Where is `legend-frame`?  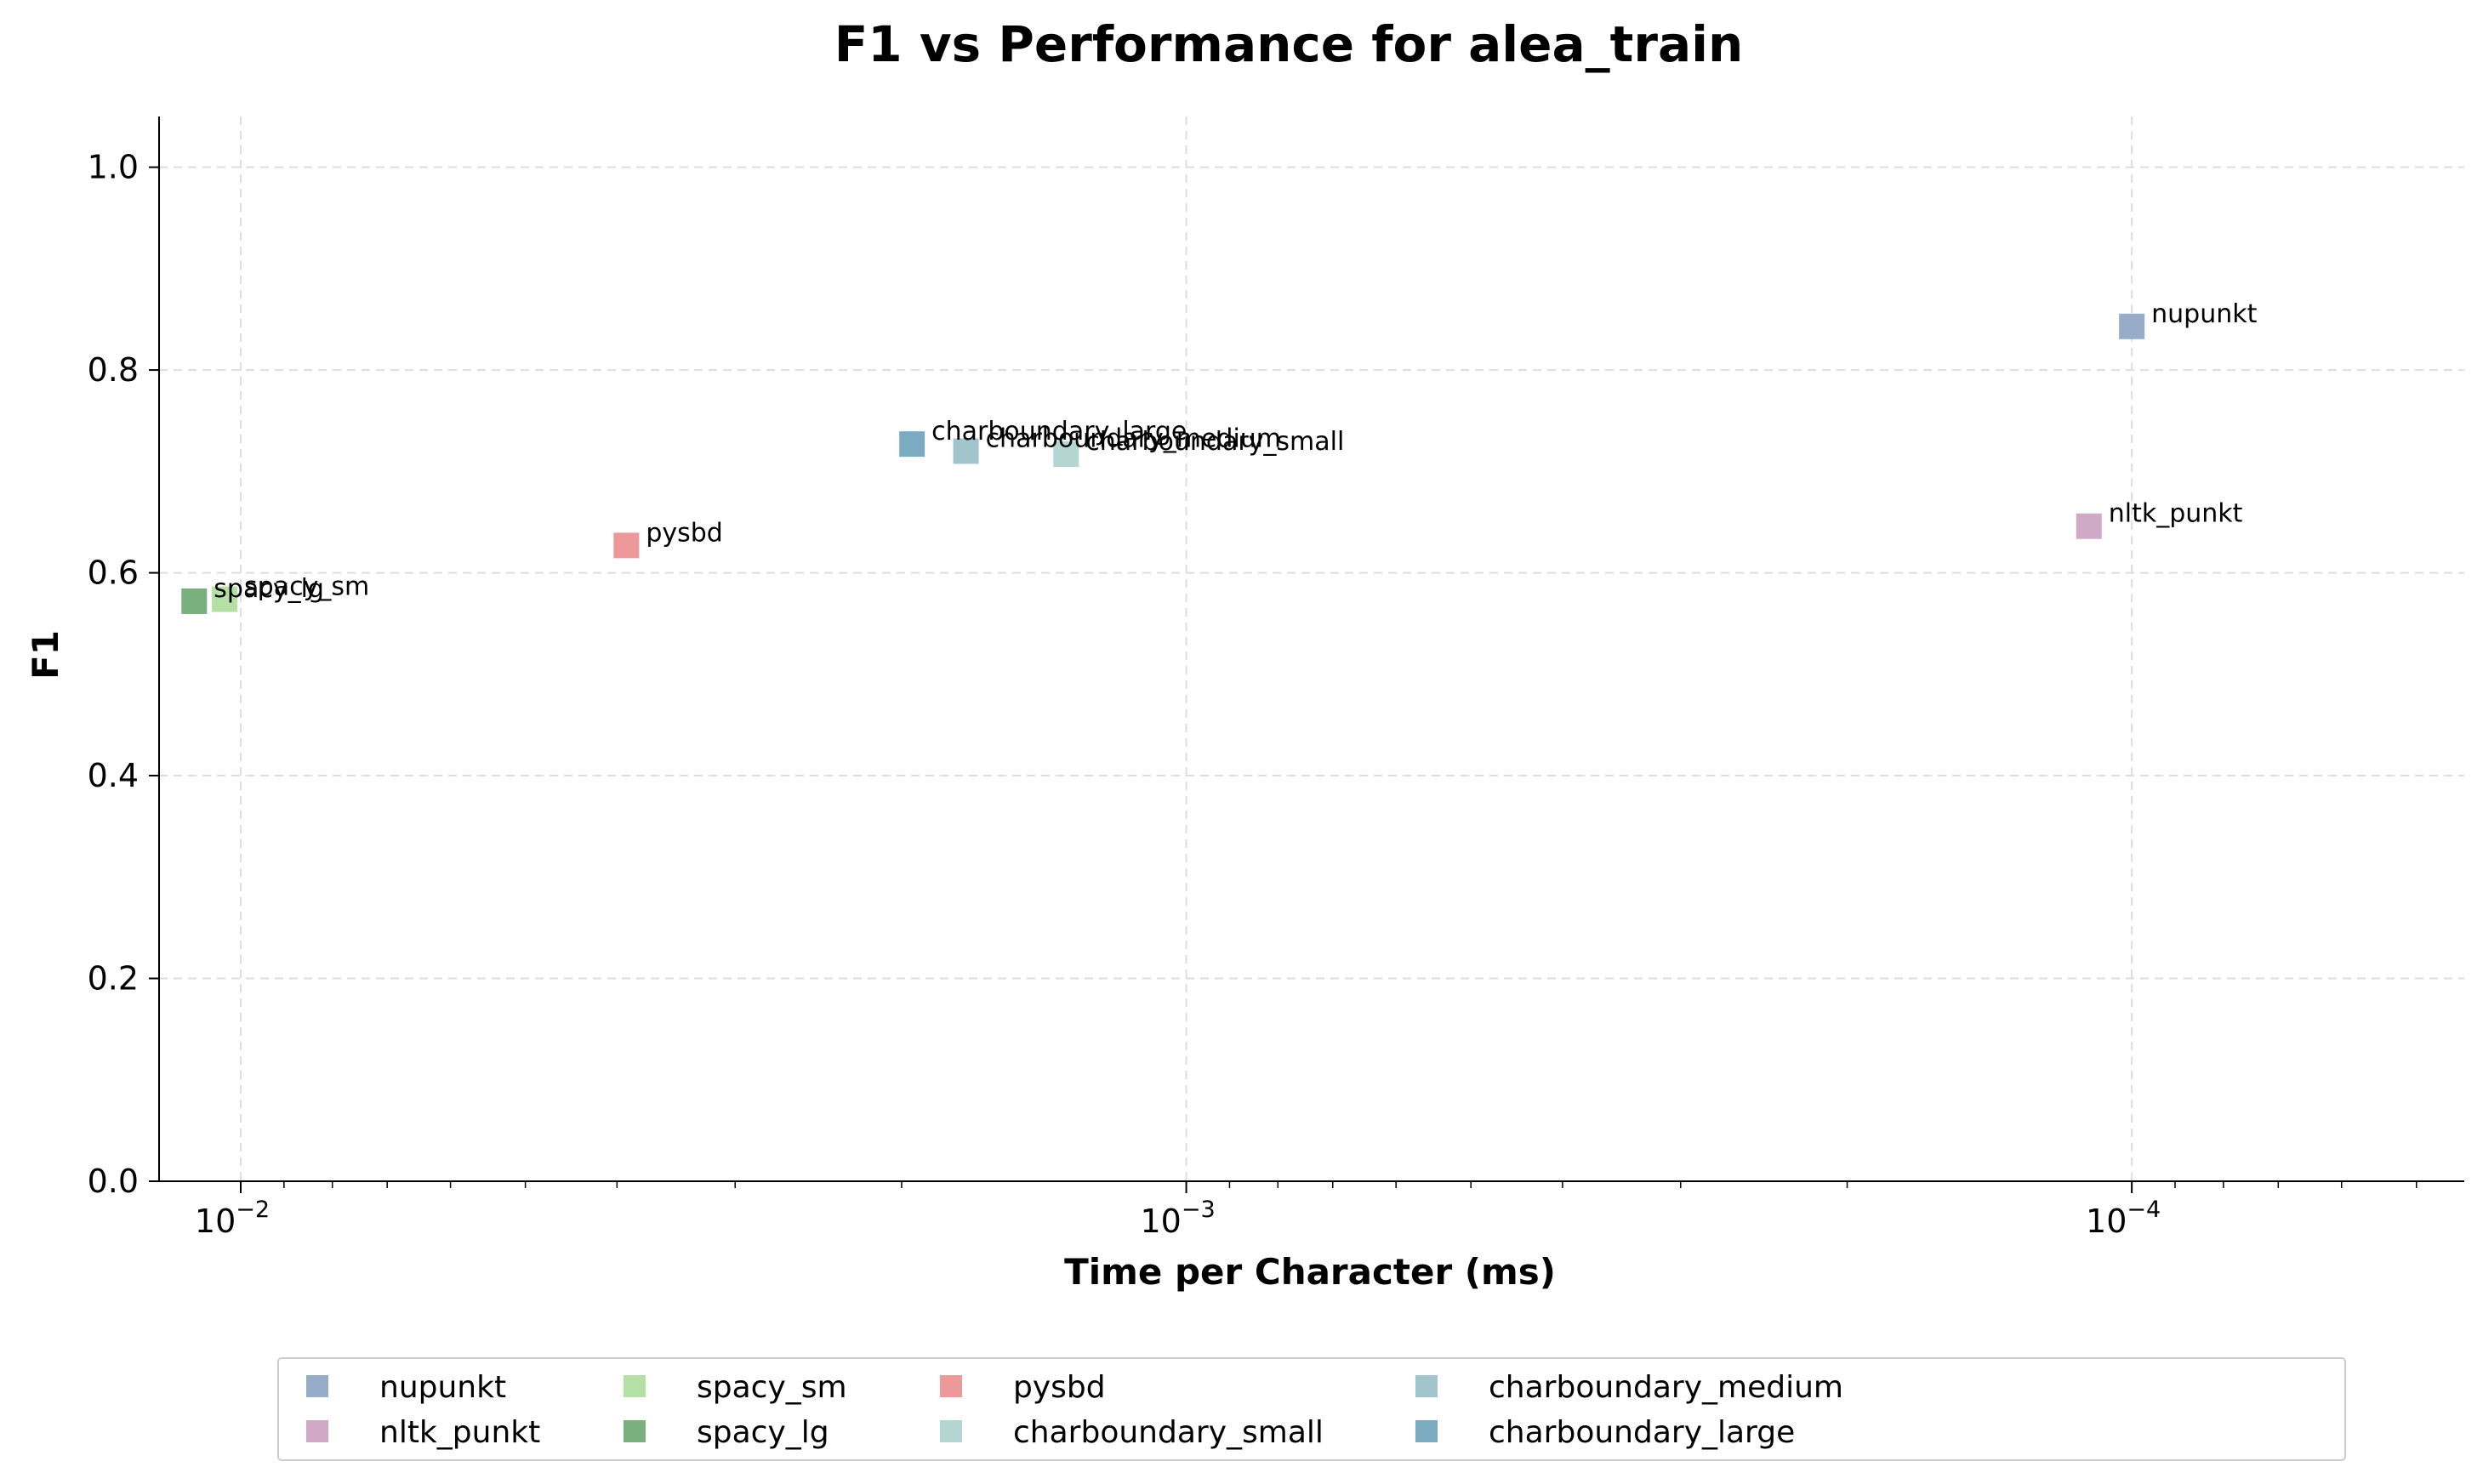 legend-frame is located at coordinates (1311, 1409).